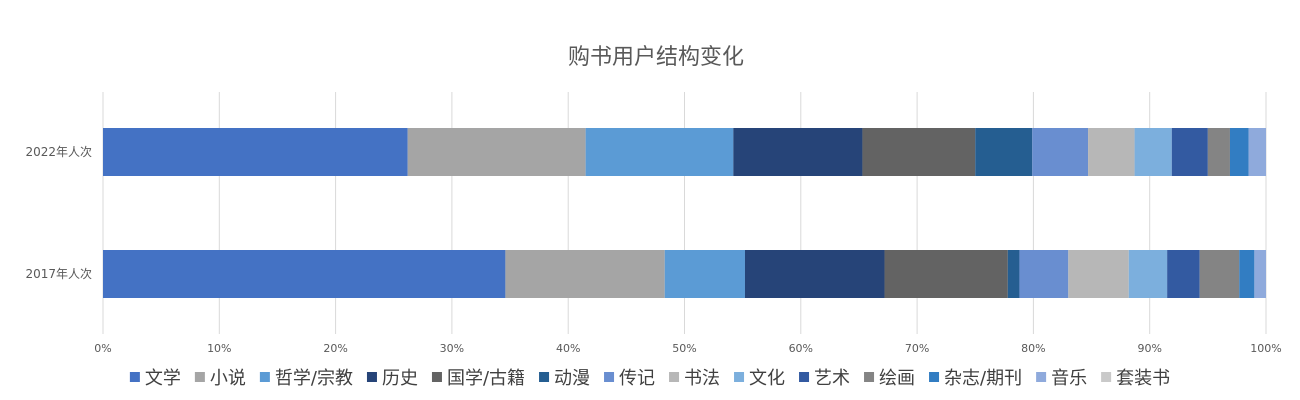 The width and height of the screenshot is (1300, 400). Describe the element at coordinates (1149, 348) in the screenshot. I see `x-tick-label: 90%` at that location.